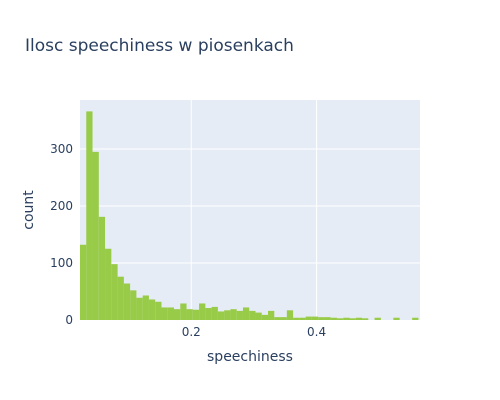 This screenshot has height=400, width=500. What do you see at coordinates (61, 206) in the screenshot?
I see `y-tick-label: 200` at bounding box center [61, 206].